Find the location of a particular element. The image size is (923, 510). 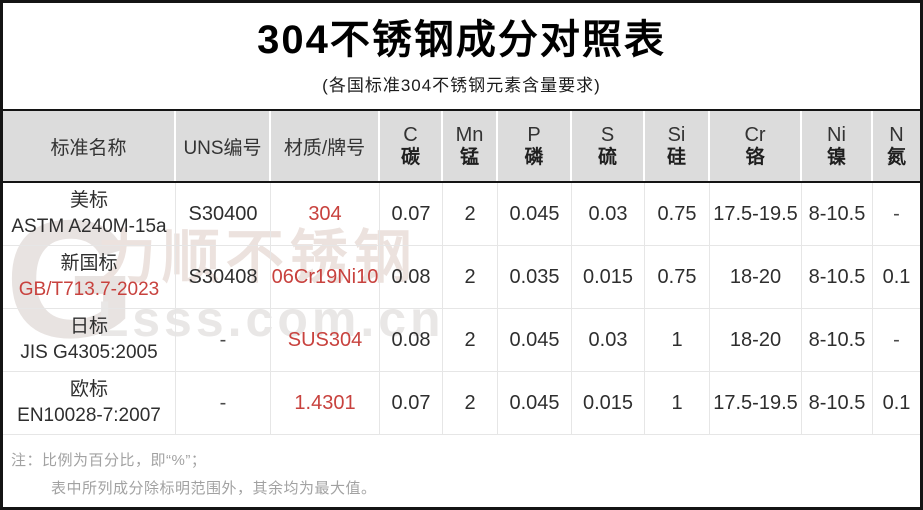

element-name-cn: 锰 is located at coordinates (469, 157).